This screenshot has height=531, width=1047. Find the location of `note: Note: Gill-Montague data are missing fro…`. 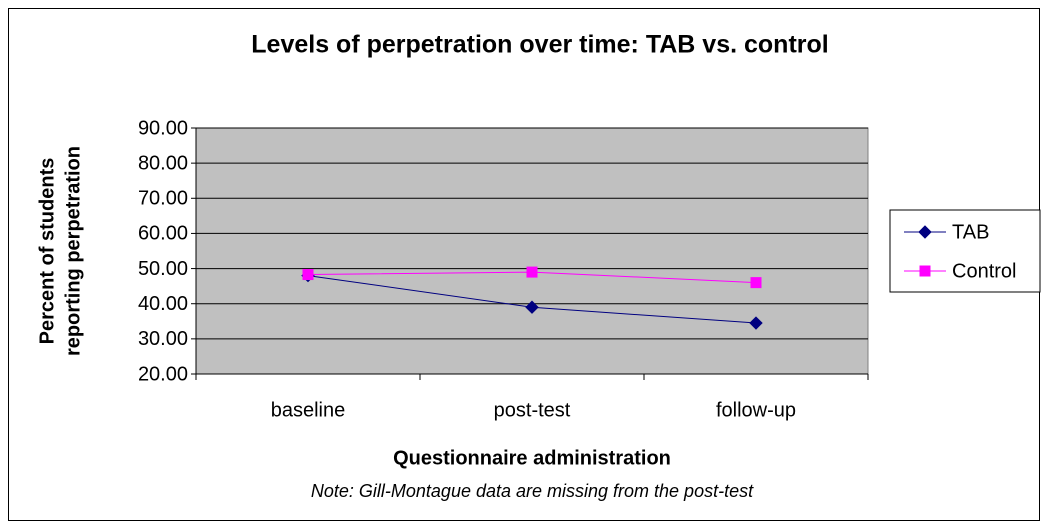

note: Note: Gill-Montague data are missing fro… is located at coordinates (532, 491).